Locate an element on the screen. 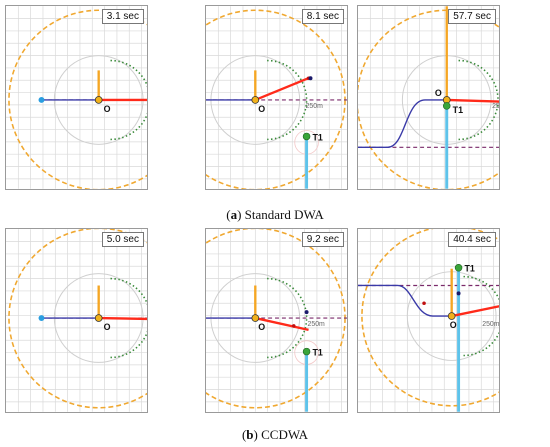  plot-a-3: O T1 250m is located at coordinates (428, 97).